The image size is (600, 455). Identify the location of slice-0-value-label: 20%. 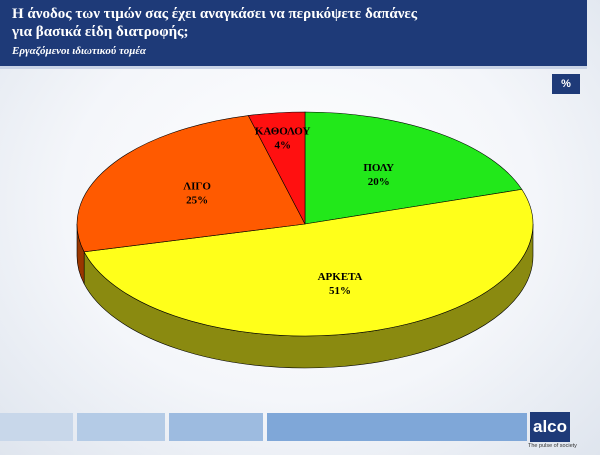
(379, 182).